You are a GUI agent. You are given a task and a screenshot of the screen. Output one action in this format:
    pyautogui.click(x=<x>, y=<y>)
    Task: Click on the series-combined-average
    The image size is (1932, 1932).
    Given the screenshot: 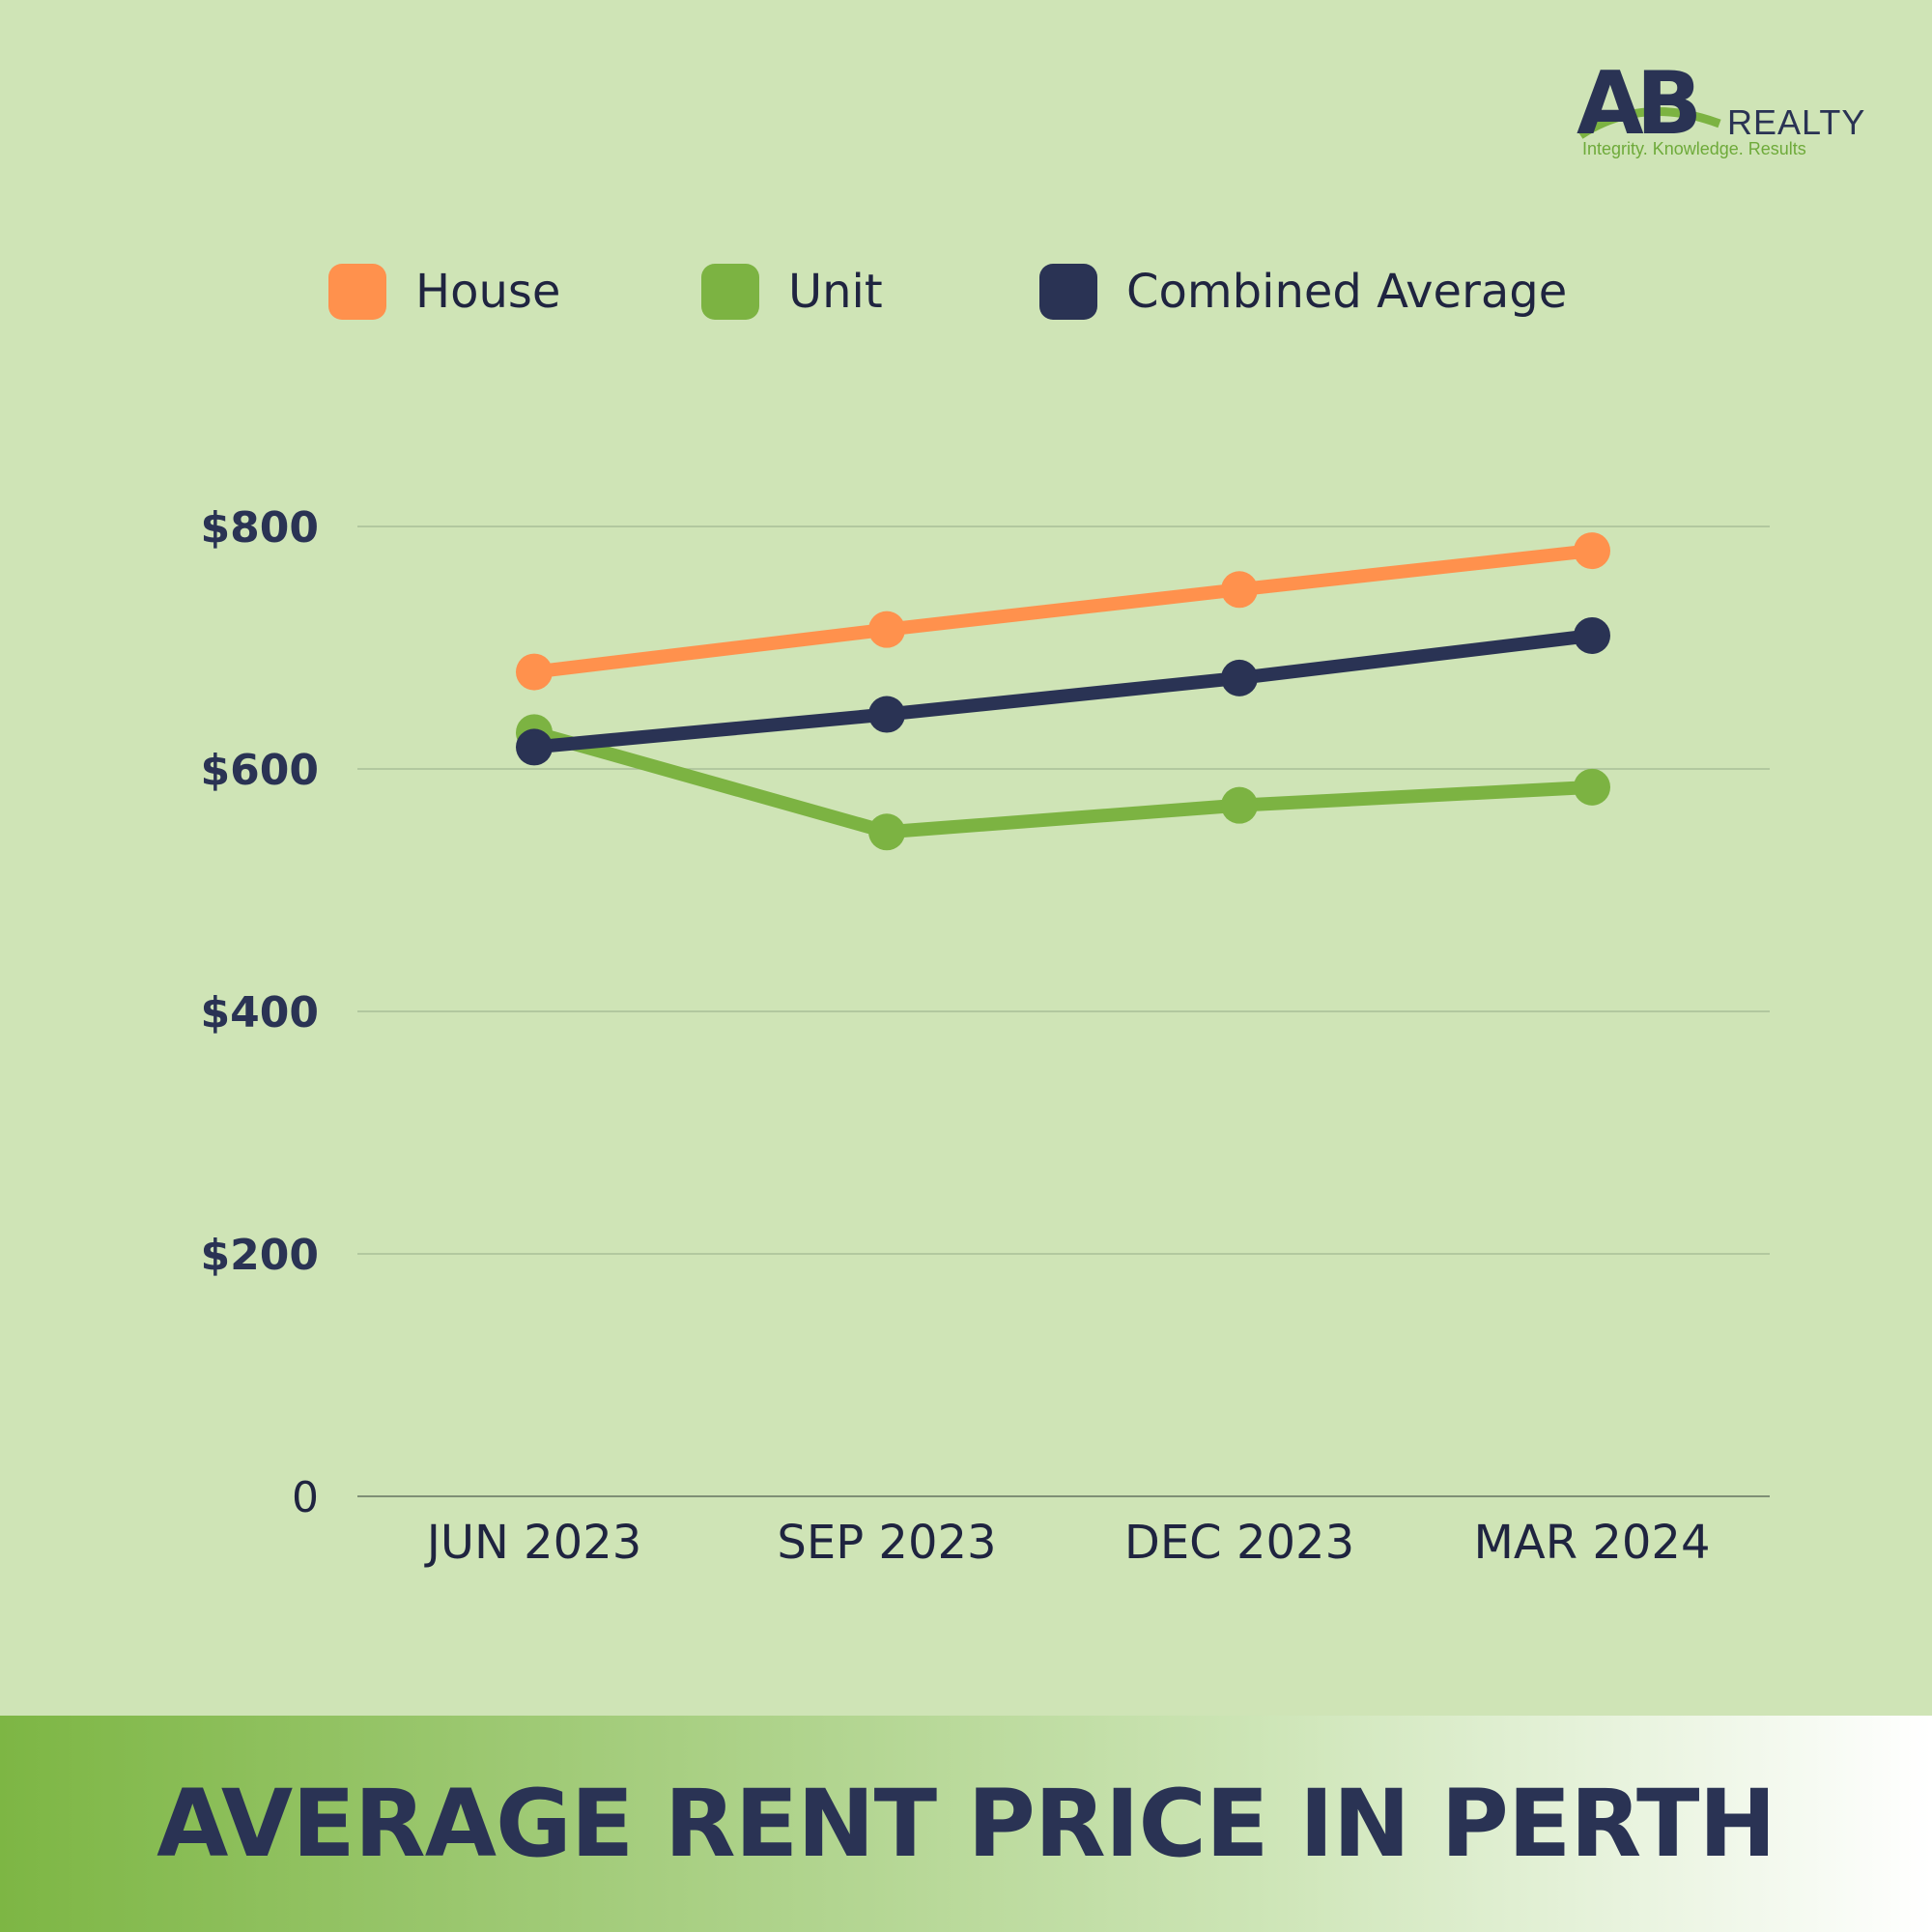 What is the action you would take?
    pyautogui.click(x=1063, y=691)
    